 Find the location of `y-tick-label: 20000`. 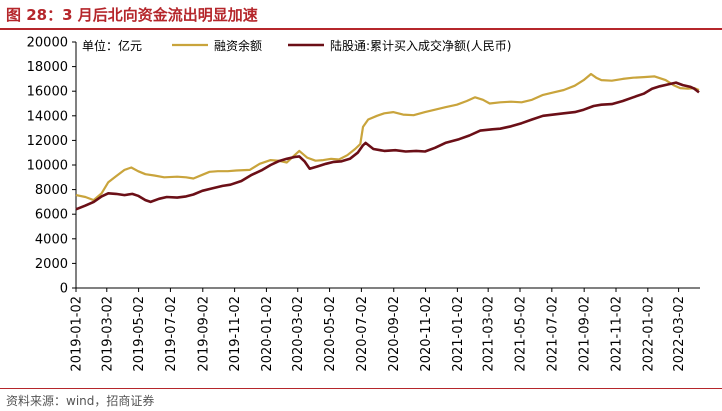

y-tick-label: 20000 is located at coordinates (47, 43).